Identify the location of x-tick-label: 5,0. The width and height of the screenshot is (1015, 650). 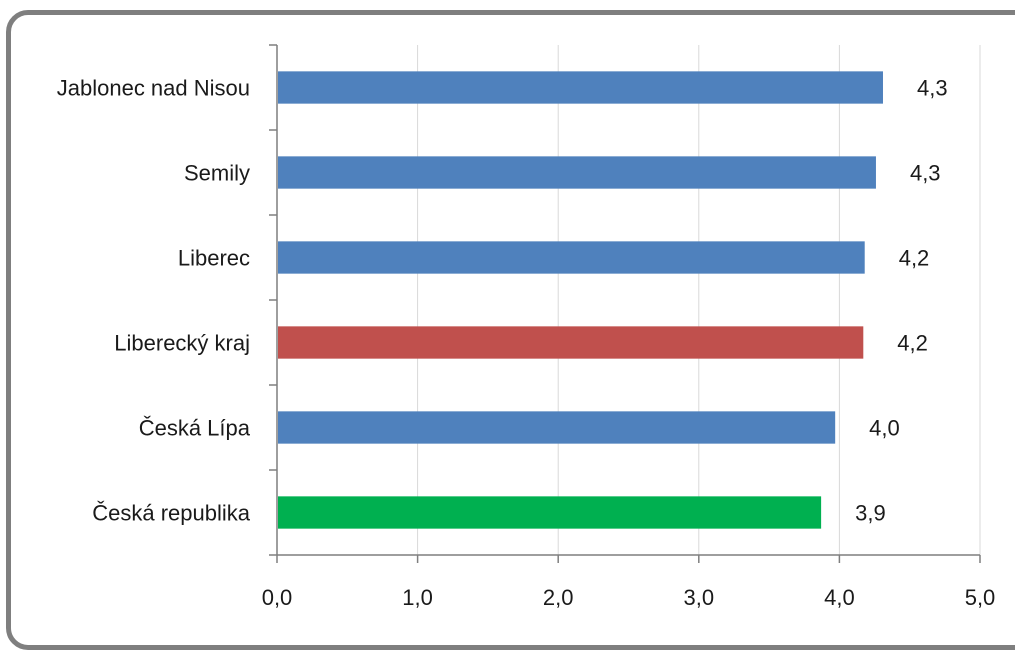
(980, 597).